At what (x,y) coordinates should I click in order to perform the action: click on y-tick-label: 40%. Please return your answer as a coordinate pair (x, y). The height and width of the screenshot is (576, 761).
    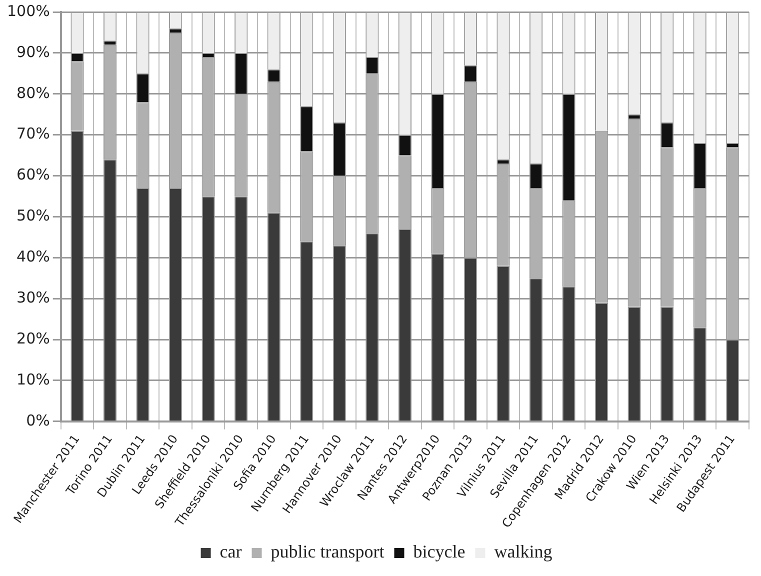
    Looking at the image, I should click on (33, 257).